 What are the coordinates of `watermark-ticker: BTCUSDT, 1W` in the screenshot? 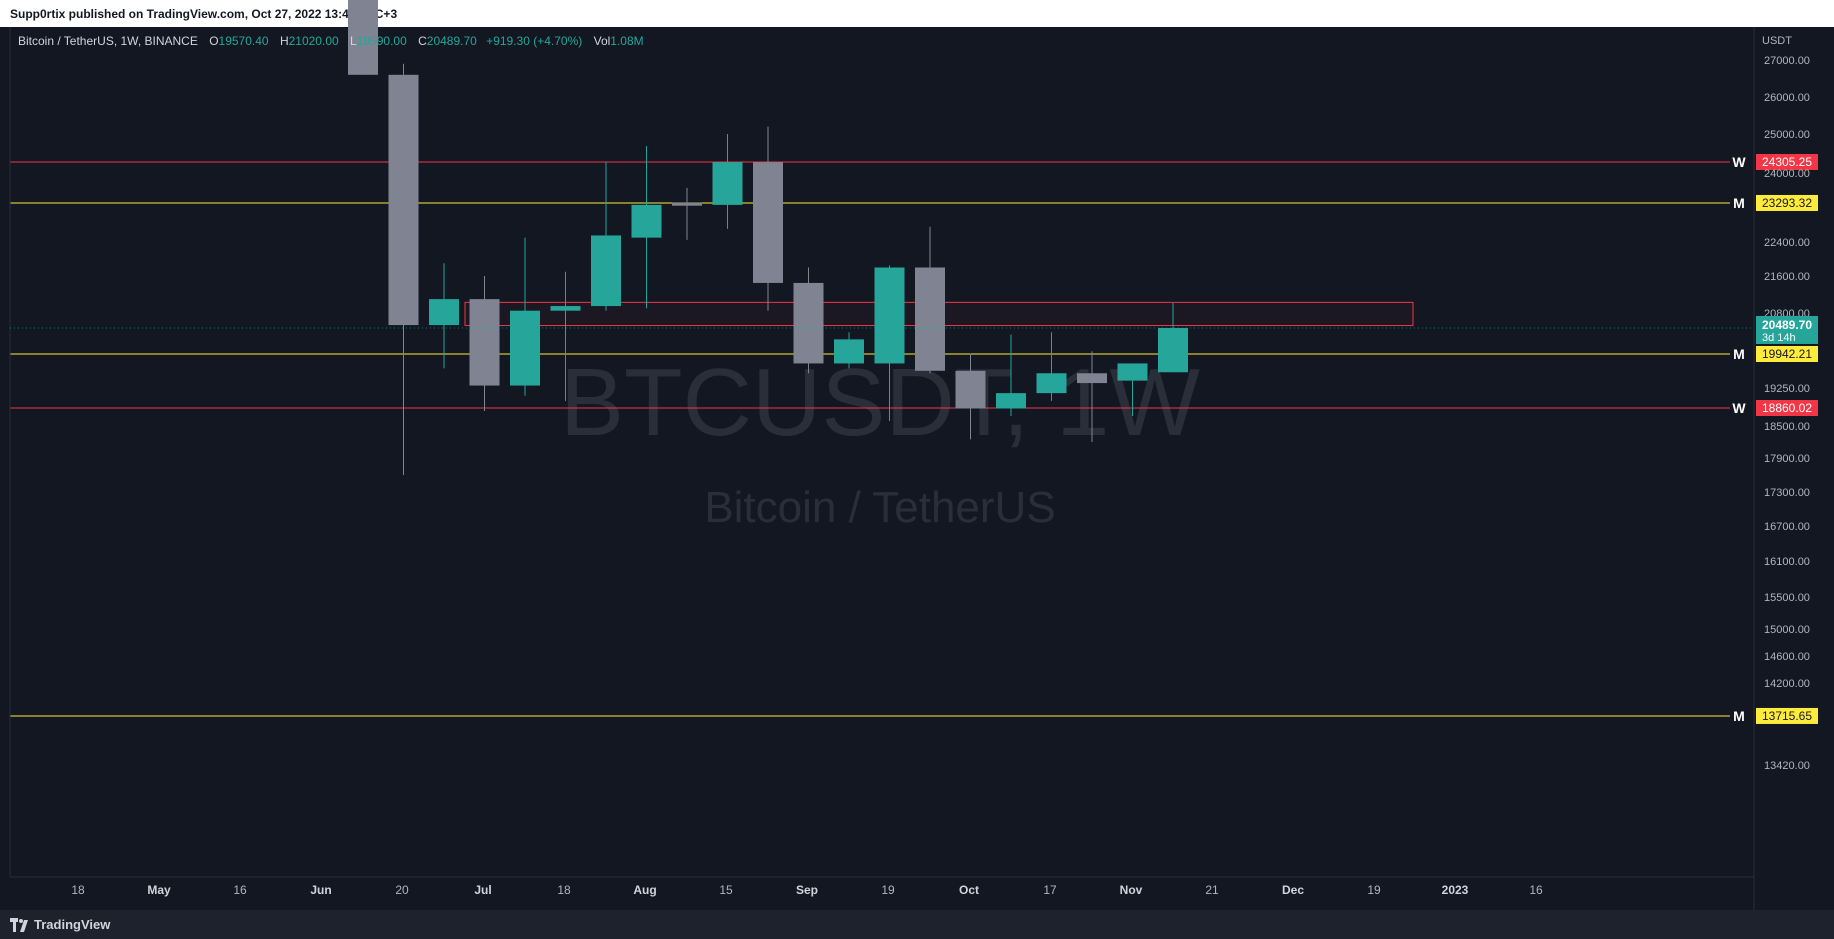 It's located at (880, 402).